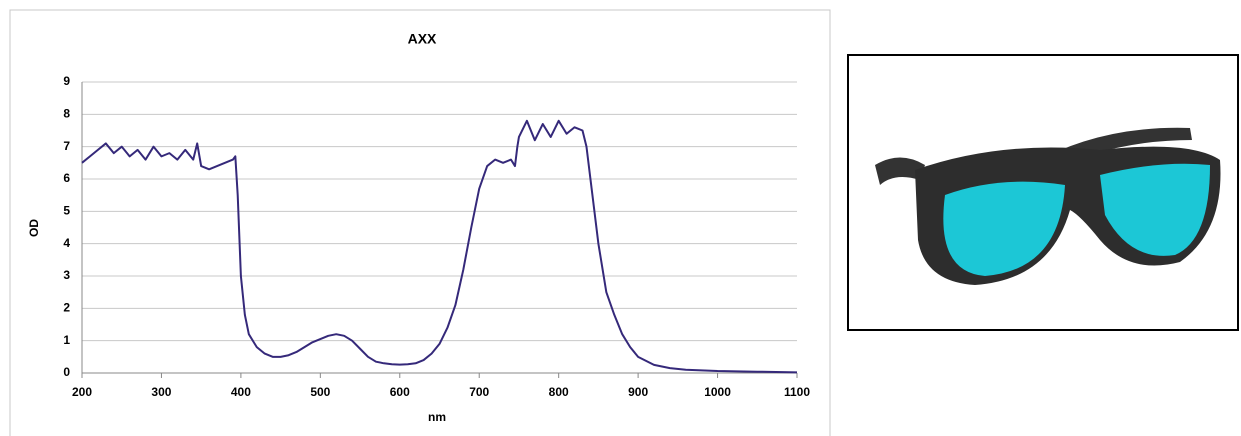 The image size is (1241, 436). What do you see at coordinates (797, 392) in the screenshot?
I see `x-tick-label: 1100` at bounding box center [797, 392].